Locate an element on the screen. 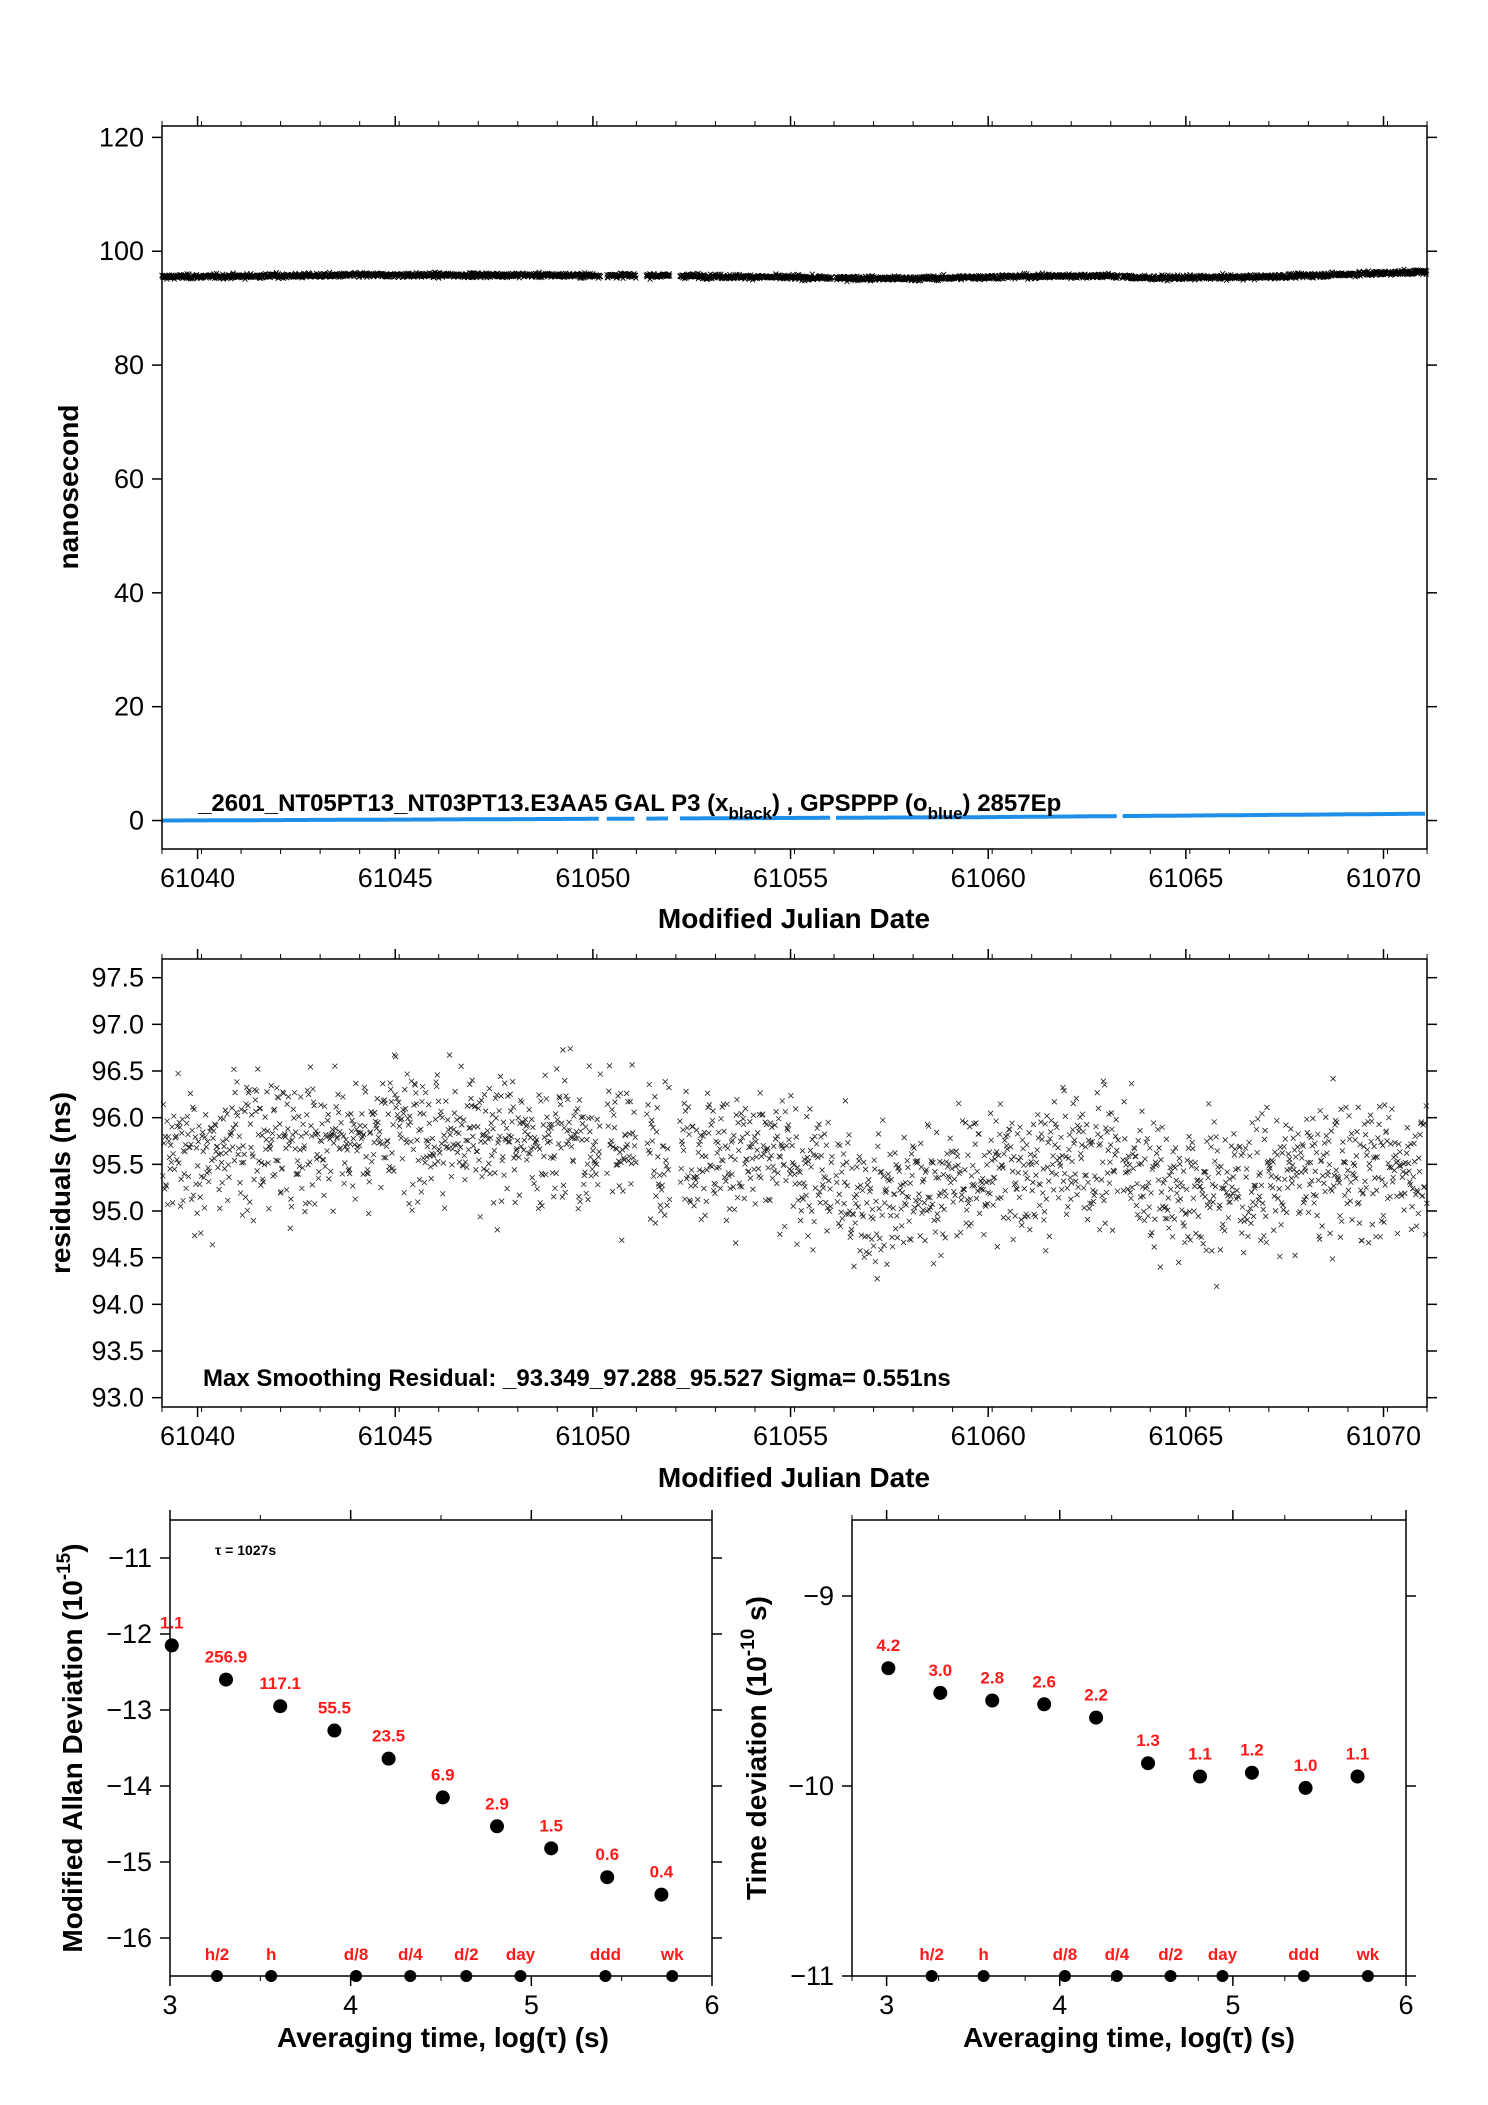 Image resolution: width=1488 pixels, height=2105 pixels. deviation-point-label: 1.2 is located at coordinates (1252, 1750).